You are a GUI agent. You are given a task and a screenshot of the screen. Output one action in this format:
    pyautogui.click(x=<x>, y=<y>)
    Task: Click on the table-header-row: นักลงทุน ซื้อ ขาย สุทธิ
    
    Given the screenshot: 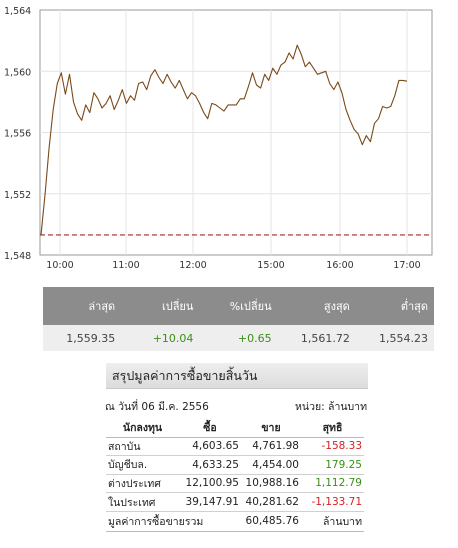 What is the action you would take?
    pyautogui.click(x=235, y=428)
    